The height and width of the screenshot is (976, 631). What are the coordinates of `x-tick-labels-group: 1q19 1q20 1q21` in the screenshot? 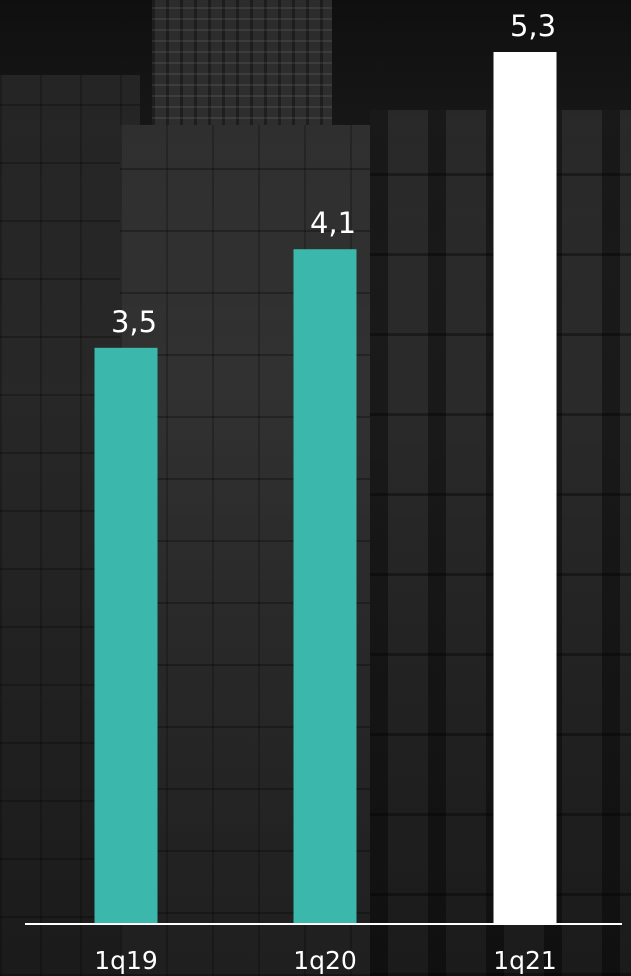 It's located at (325, 960).